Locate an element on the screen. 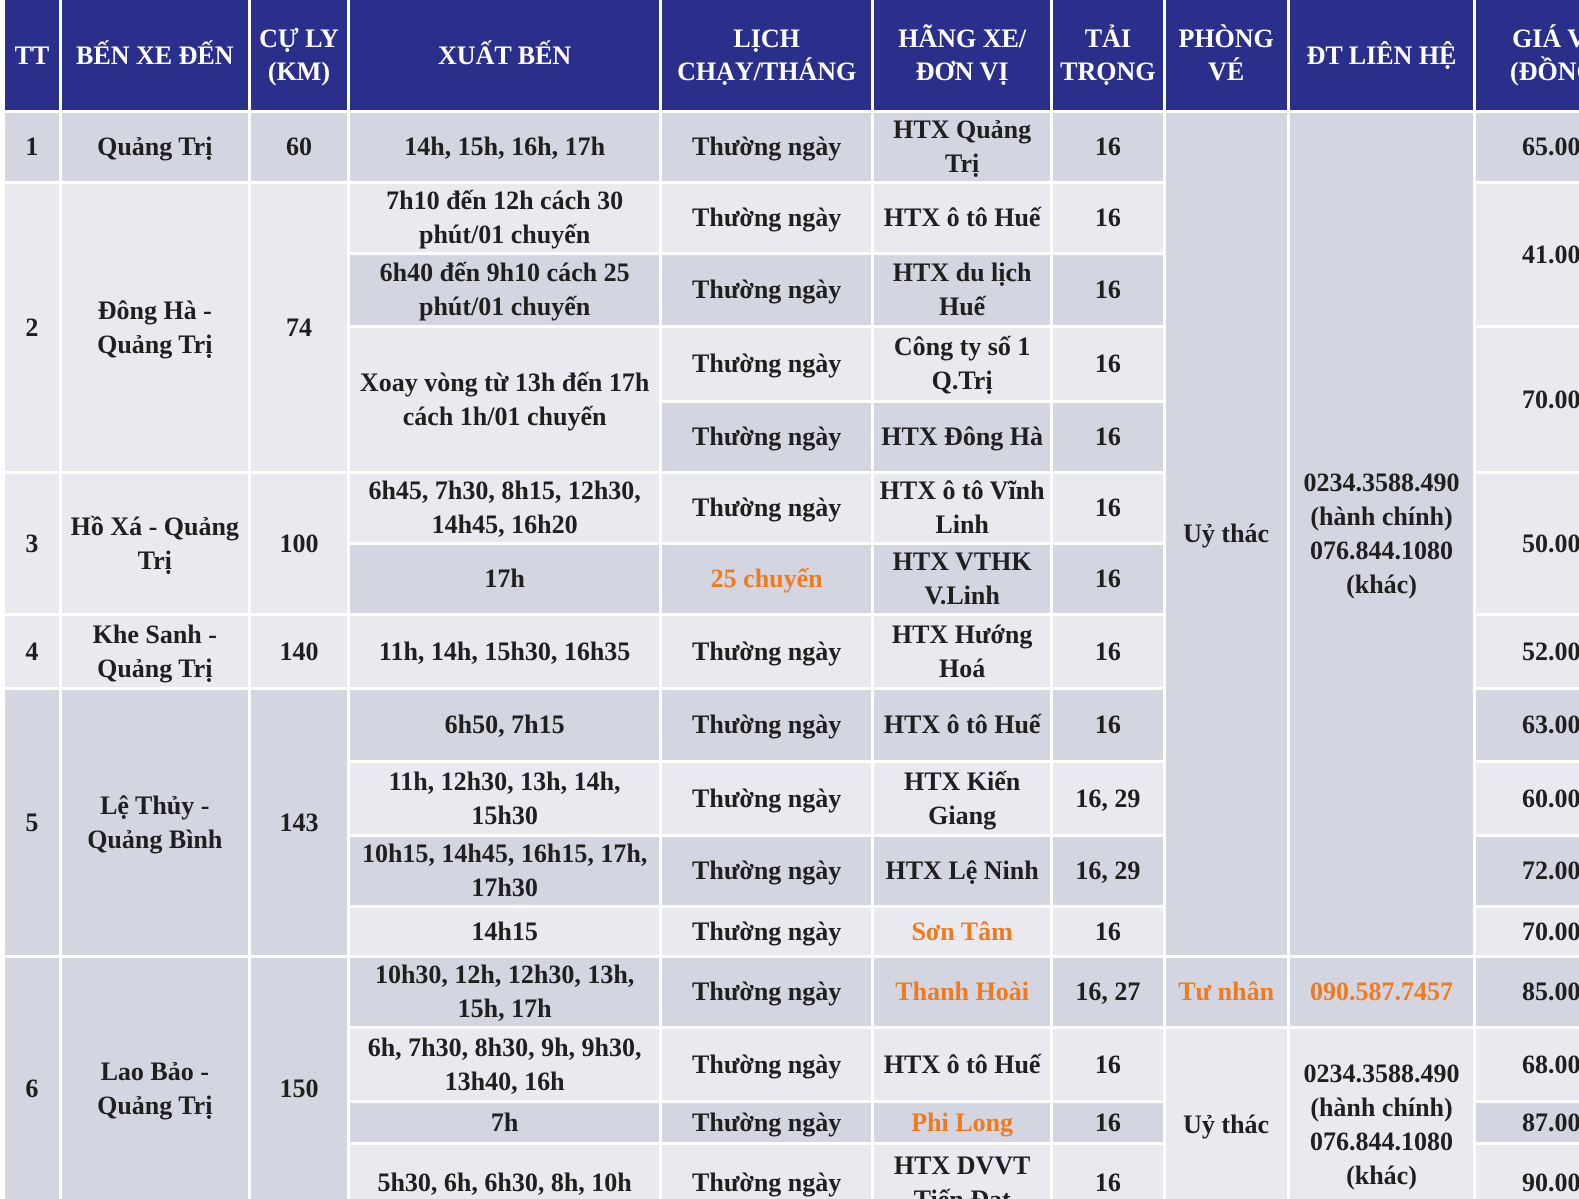  table-cell: Sơn Tâm is located at coordinates (962, 931).